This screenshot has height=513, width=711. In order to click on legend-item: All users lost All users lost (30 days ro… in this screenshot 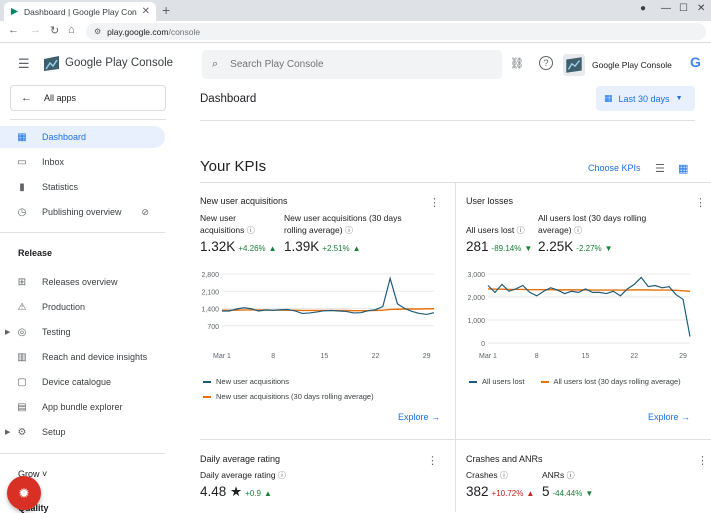, I will do `click(575, 381)`.